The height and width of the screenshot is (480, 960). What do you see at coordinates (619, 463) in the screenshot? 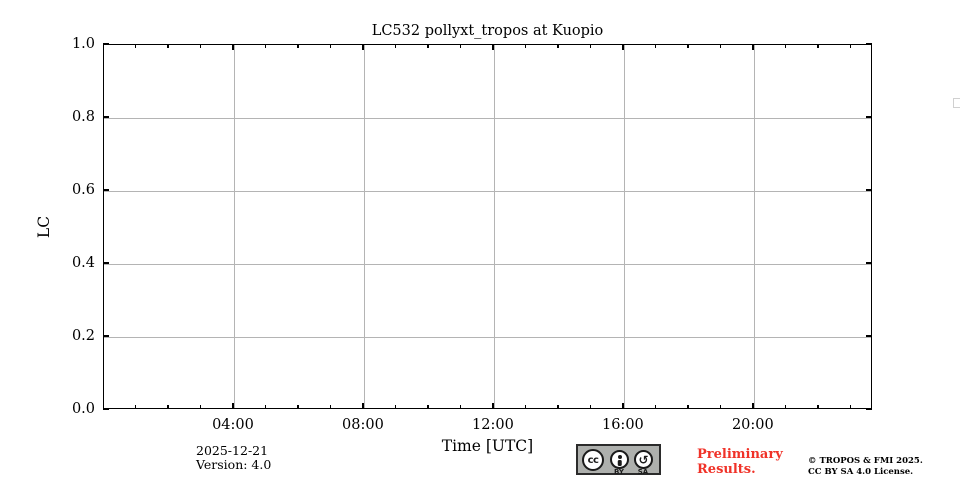
I see `person-body-shape` at bounding box center [619, 463].